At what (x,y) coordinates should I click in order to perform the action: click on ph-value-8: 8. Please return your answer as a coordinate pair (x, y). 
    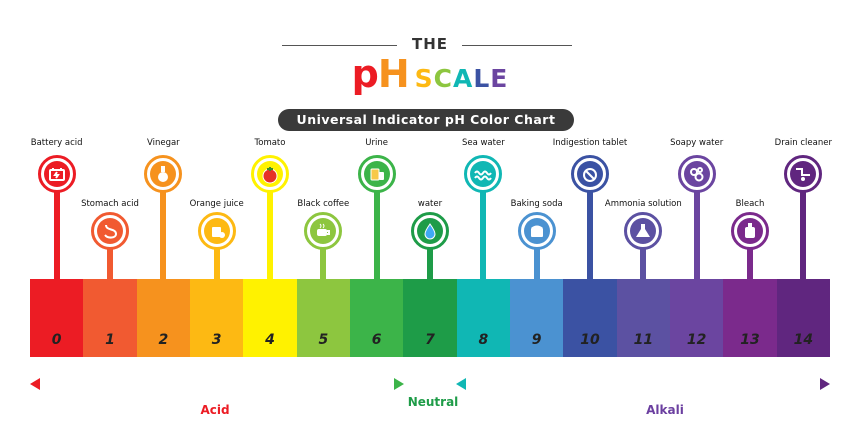
    Looking at the image, I should click on (483, 340).